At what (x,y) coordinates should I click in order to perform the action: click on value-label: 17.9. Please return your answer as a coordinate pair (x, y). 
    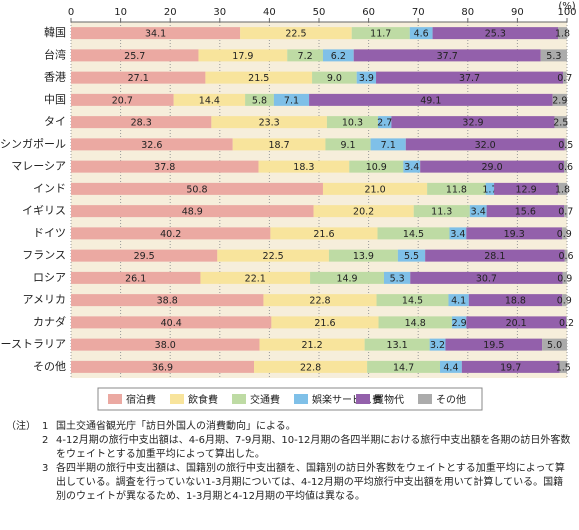
    Looking at the image, I should click on (242, 56).